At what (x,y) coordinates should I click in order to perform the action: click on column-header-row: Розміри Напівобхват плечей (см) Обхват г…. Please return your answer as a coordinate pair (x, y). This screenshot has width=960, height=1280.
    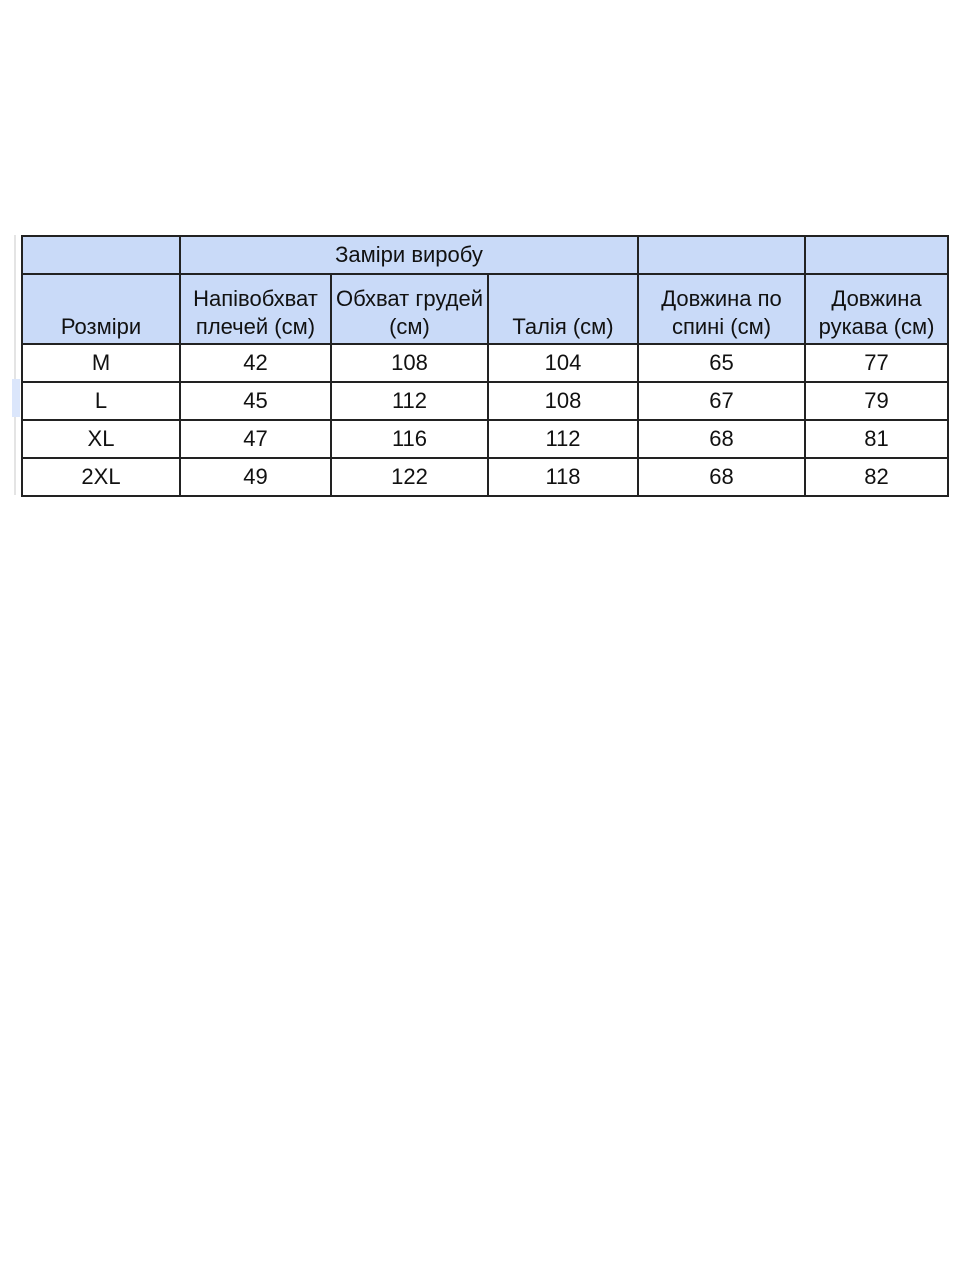
    Looking at the image, I should click on (485, 309).